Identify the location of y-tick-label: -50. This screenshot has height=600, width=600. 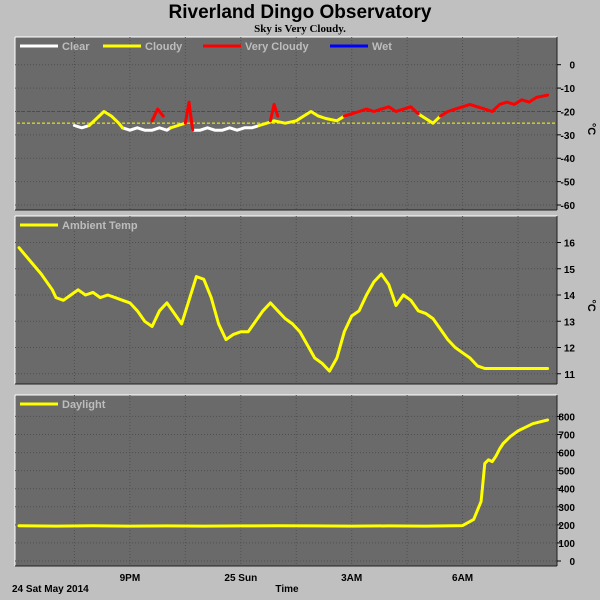
(568, 183).